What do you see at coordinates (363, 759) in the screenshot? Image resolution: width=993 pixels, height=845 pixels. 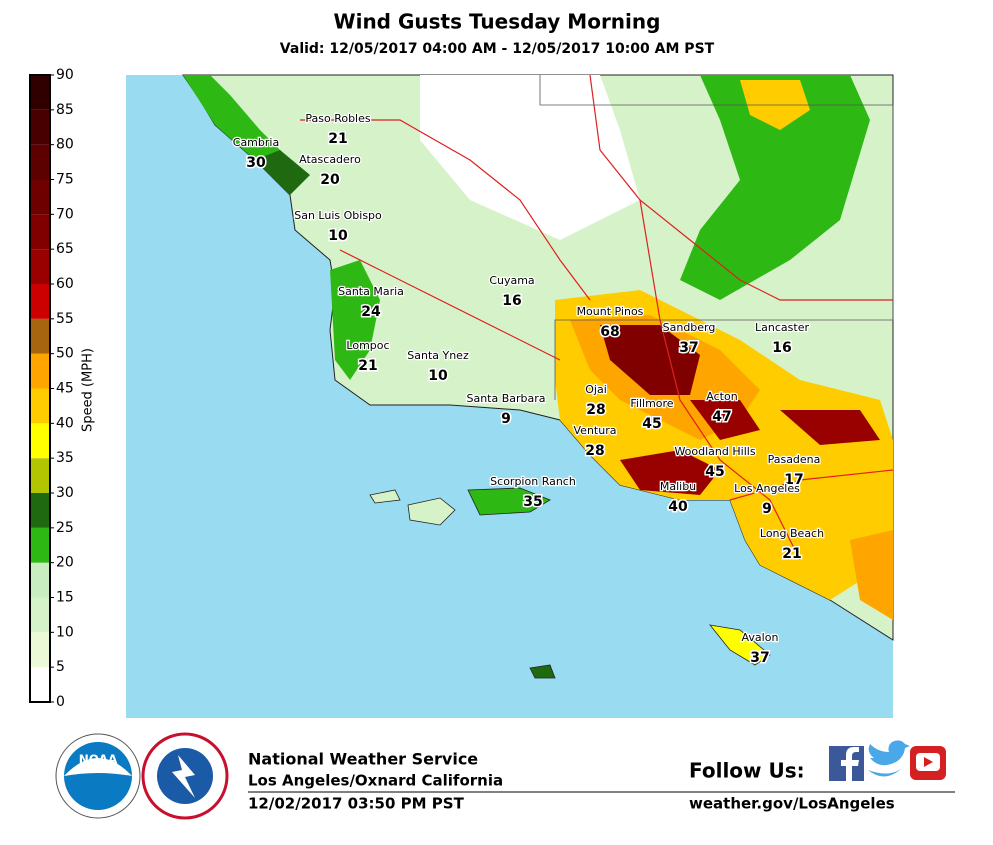 I see `office: National Weather Service` at bounding box center [363, 759].